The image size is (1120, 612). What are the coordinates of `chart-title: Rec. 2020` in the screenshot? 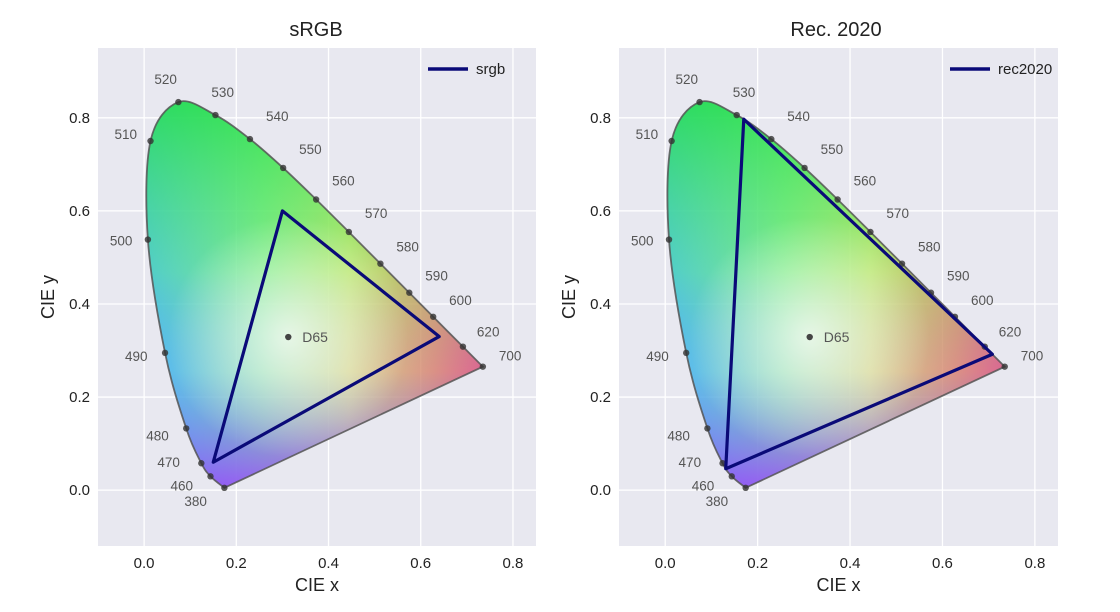 It's located at (835, 30).